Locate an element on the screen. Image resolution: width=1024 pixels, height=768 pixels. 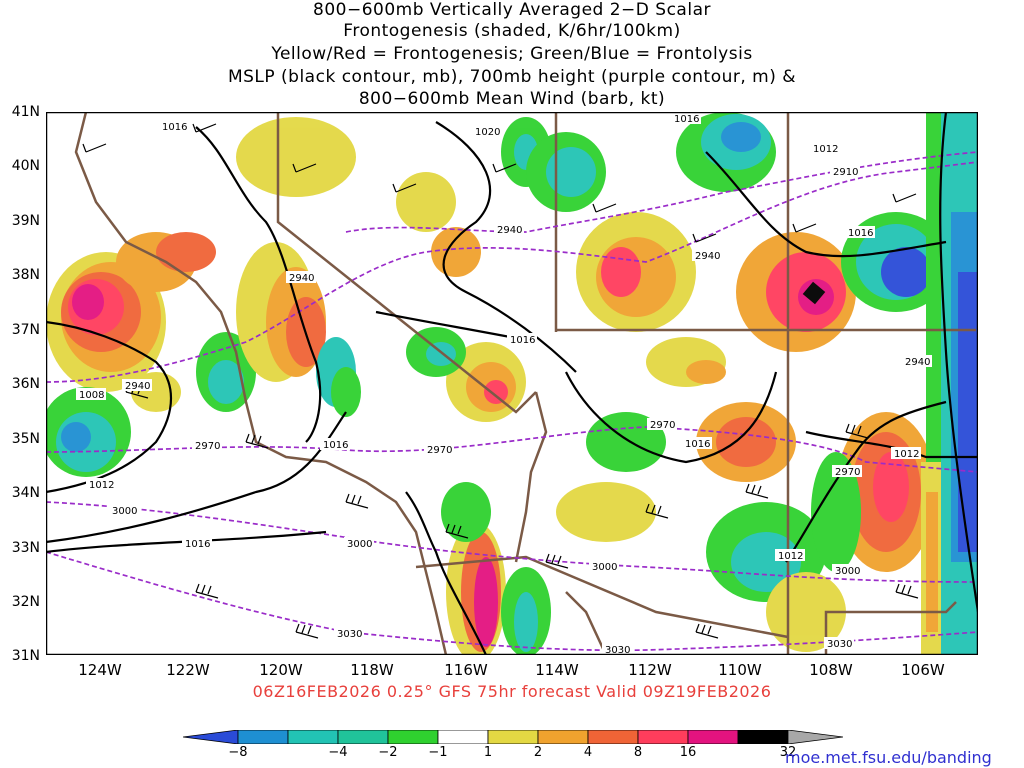
mslp-label: 1008 is located at coordinates (91, 395).